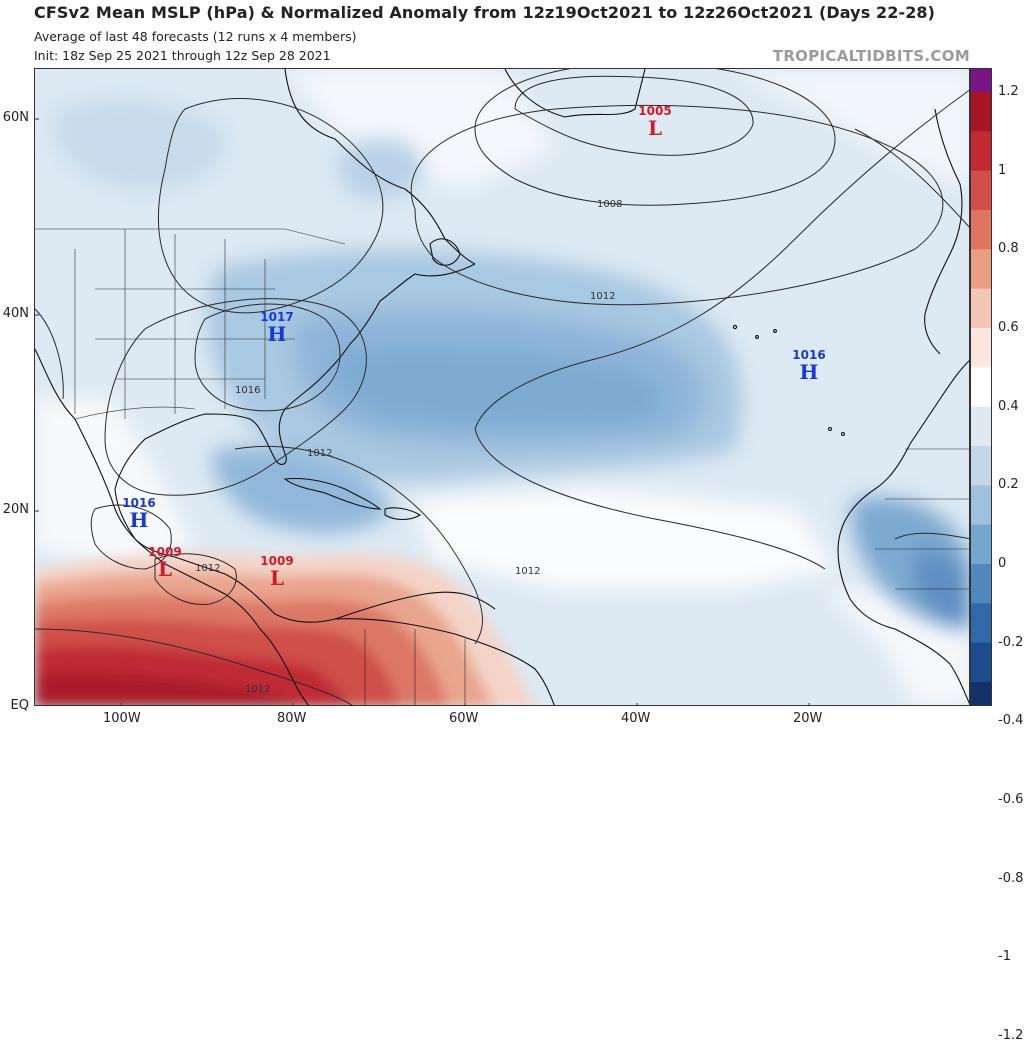 The width and height of the screenshot is (1024, 1043). I want to click on isobar-1012-central-america, so click(195, 579).